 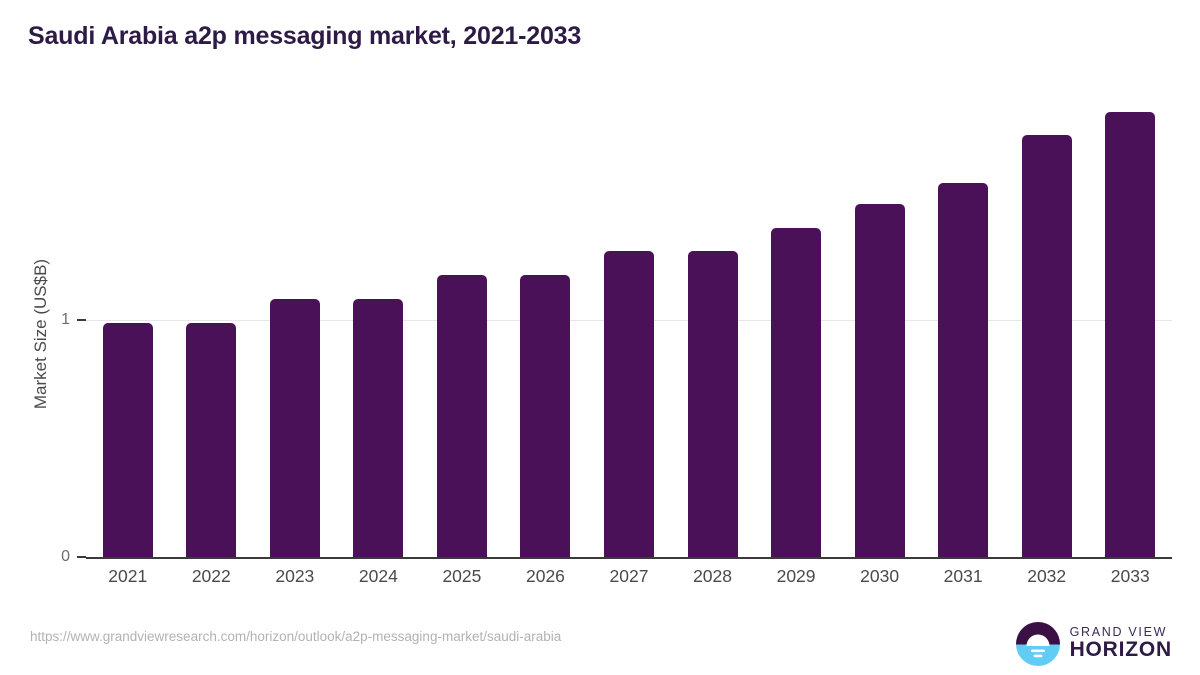 I want to click on bar-2025, so click(x=461, y=416).